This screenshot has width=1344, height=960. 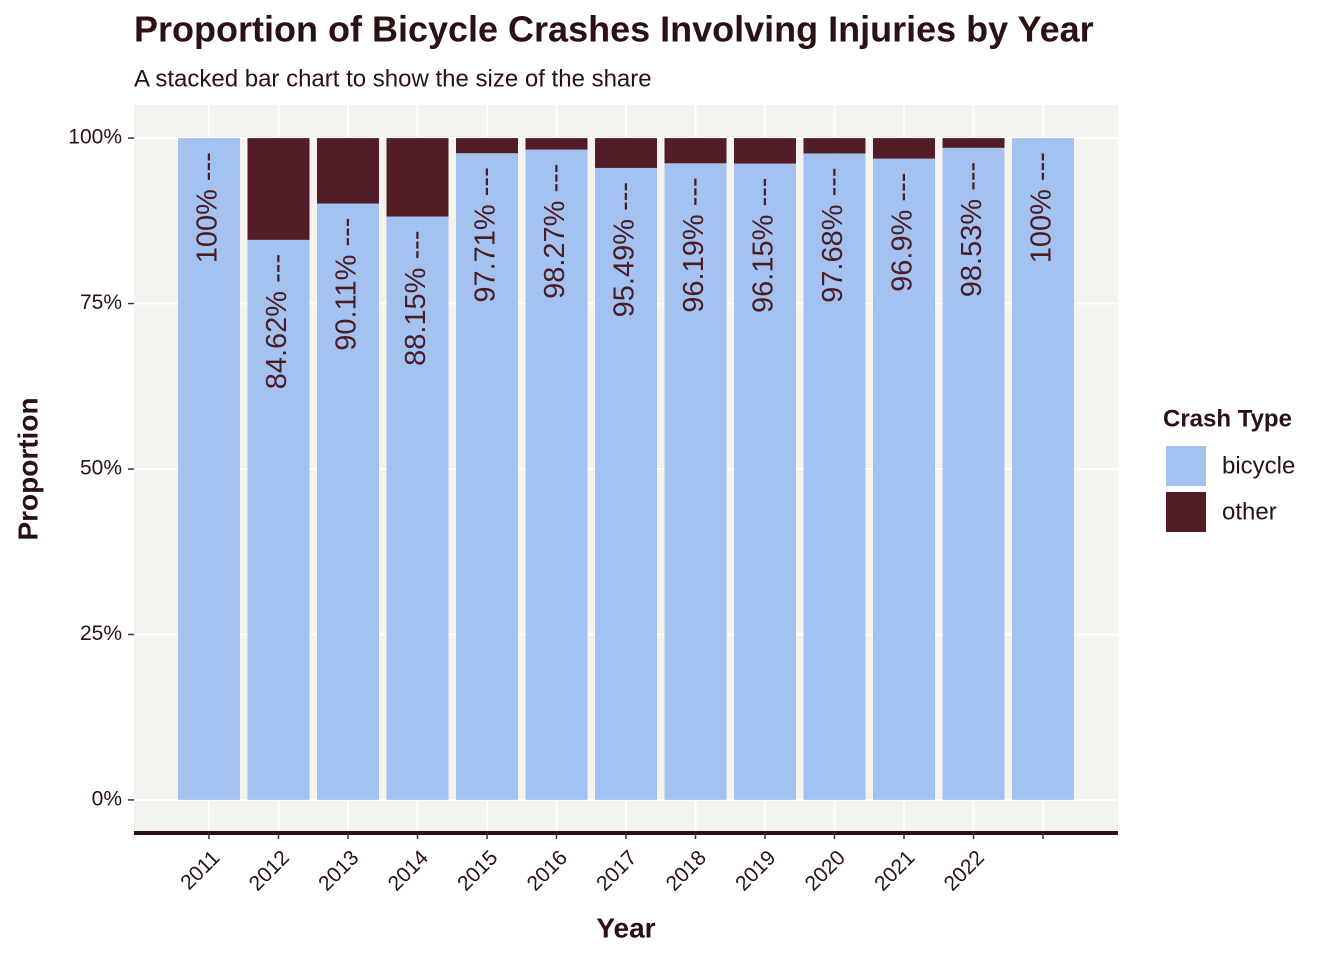 What do you see at coordinates (101, 468) in the screenshot?
I see `y-tick-label: 50%` at bounding box center [101, 468].